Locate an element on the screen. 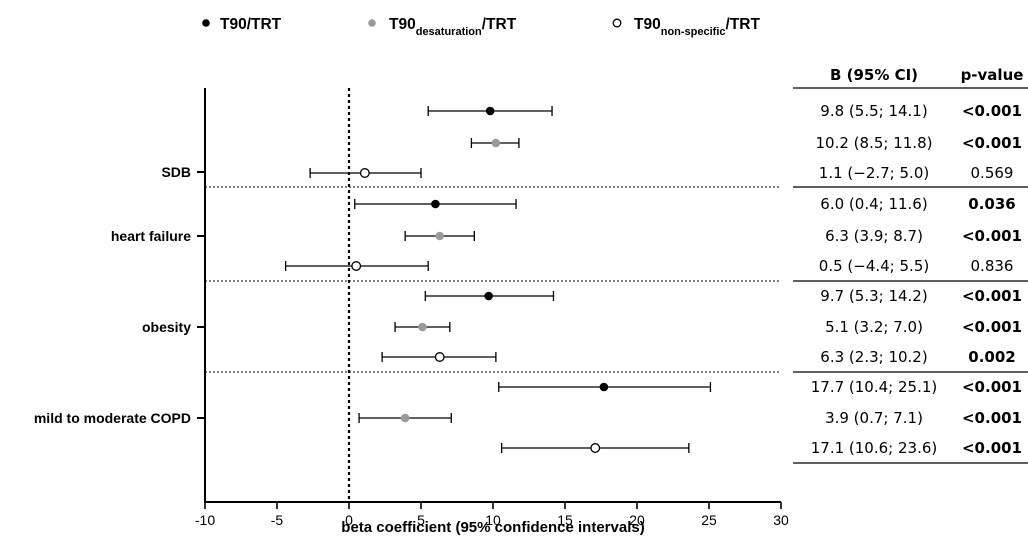  group-label: mild to moderate COPD is located at coordinates (112, 418).